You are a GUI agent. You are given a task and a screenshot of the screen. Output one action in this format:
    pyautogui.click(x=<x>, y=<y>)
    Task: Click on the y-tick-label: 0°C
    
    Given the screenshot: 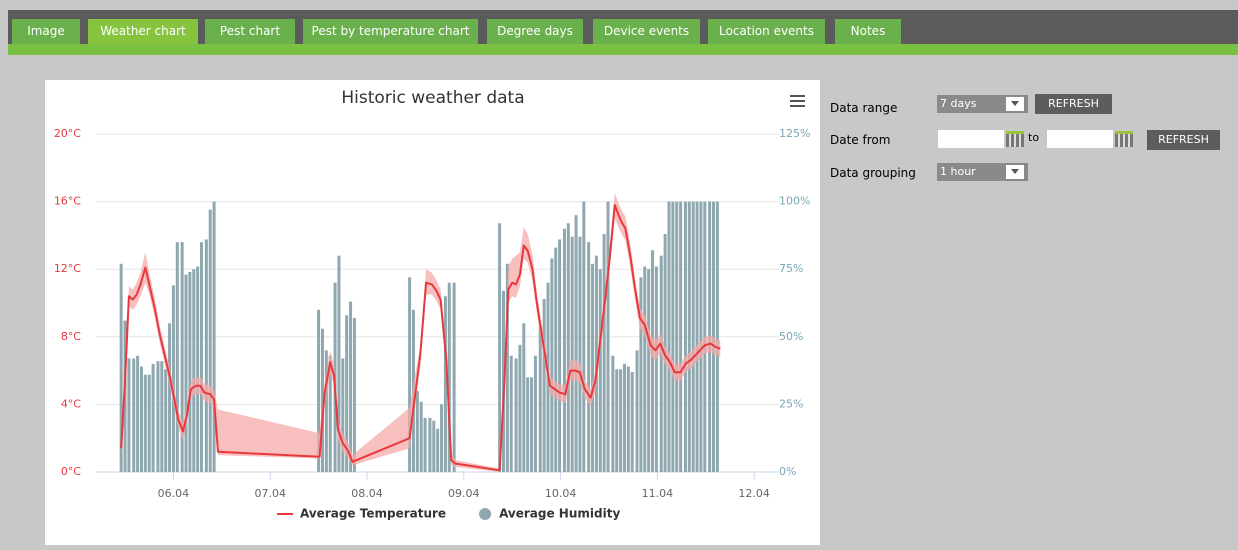 What is the action you would take?
    pyautogui.click(x=71, y=471)
    